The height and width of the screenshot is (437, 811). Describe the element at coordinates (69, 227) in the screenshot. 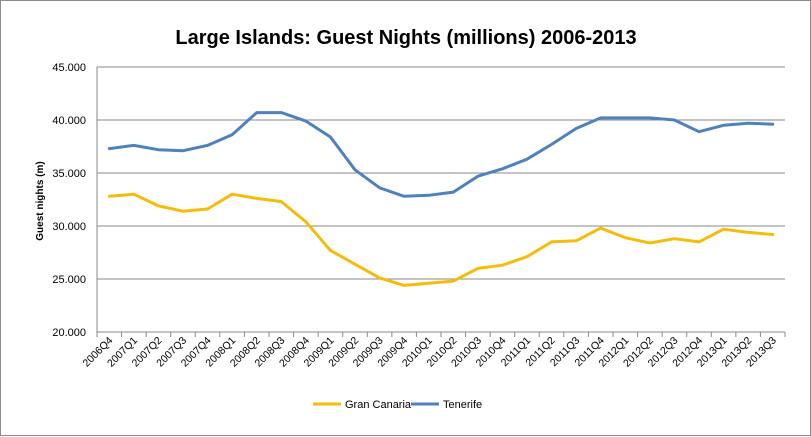

I see `y-tick-label: 30.000` at that location.